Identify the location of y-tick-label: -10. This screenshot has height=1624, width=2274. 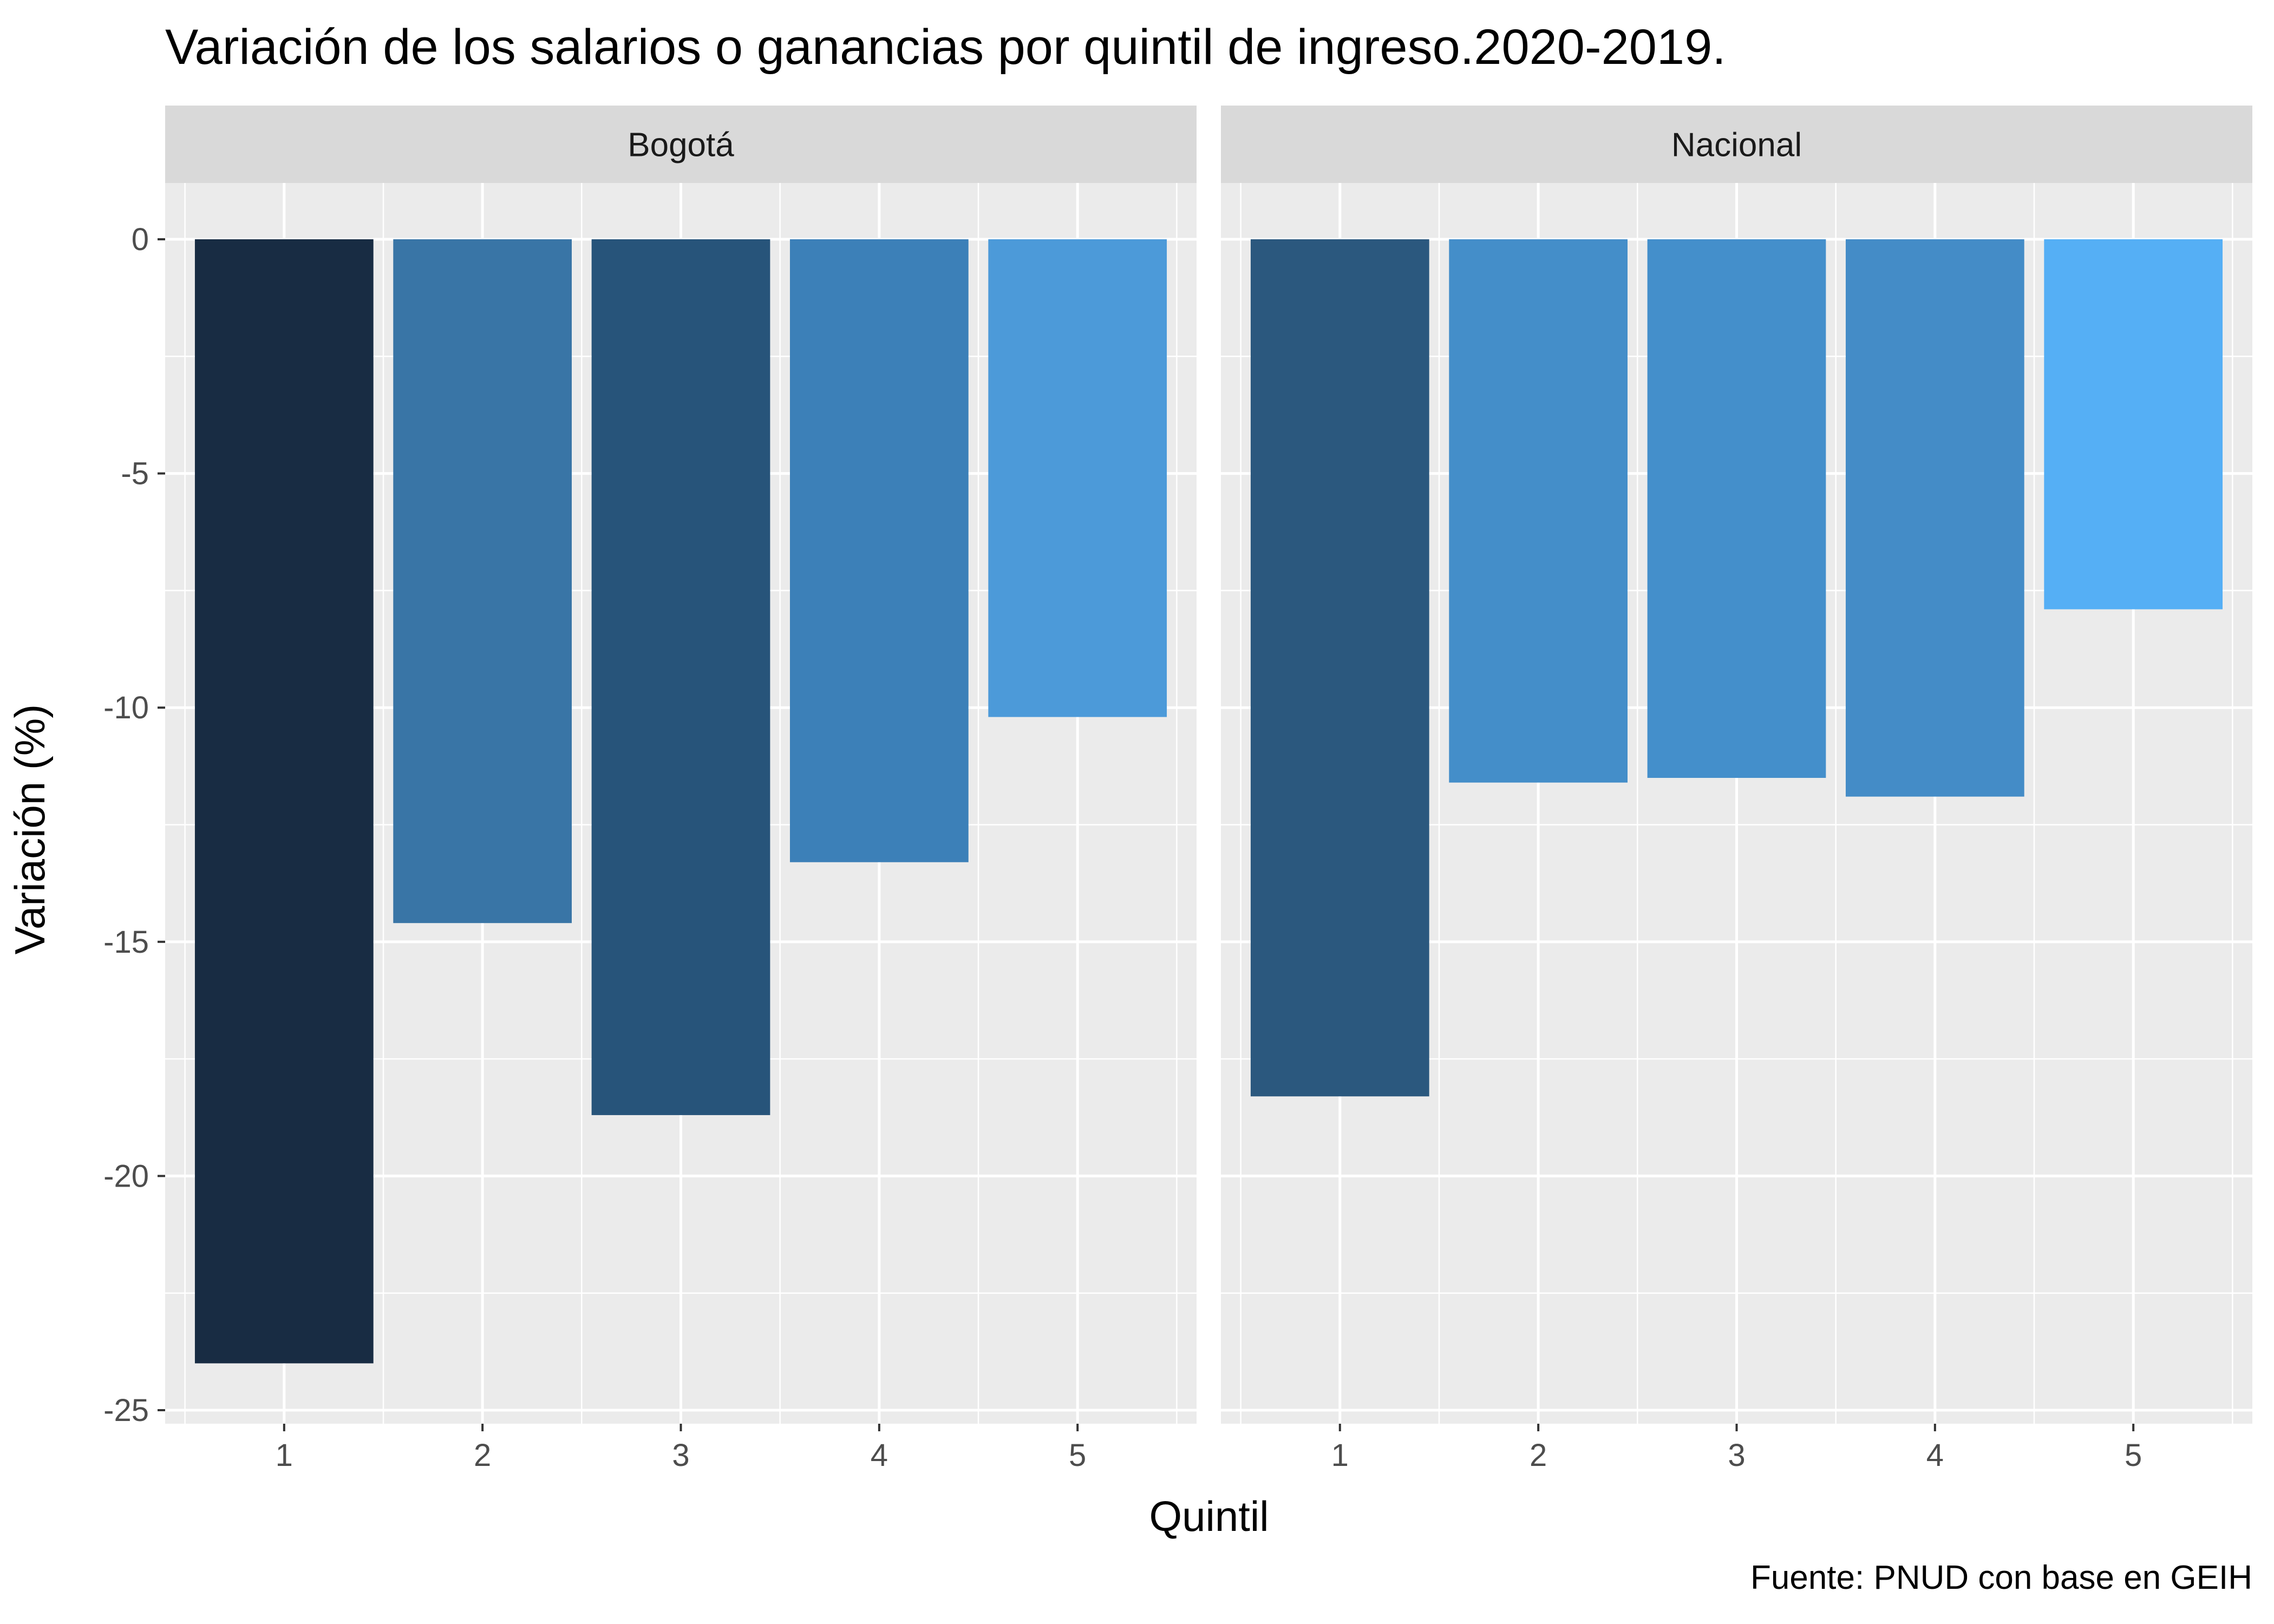
(126, 707).